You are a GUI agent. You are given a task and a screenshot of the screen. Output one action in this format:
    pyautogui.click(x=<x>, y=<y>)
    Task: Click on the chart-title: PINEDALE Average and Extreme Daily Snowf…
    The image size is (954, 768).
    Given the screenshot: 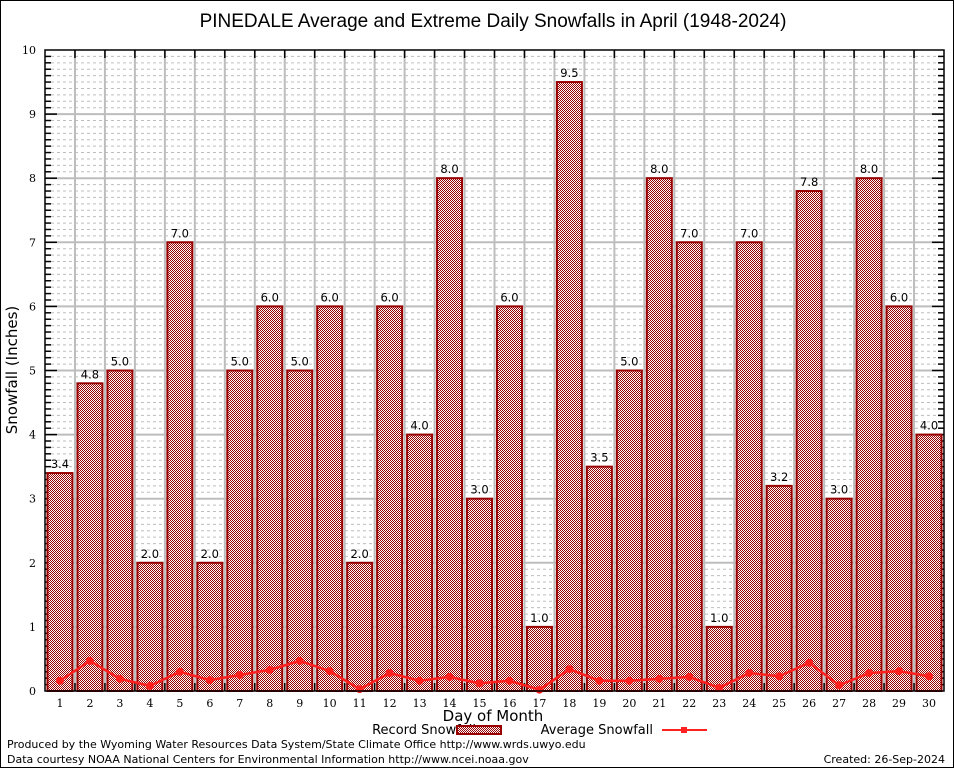 What is the action you would take?
    pyautogui.click(x=493, y=21)
    